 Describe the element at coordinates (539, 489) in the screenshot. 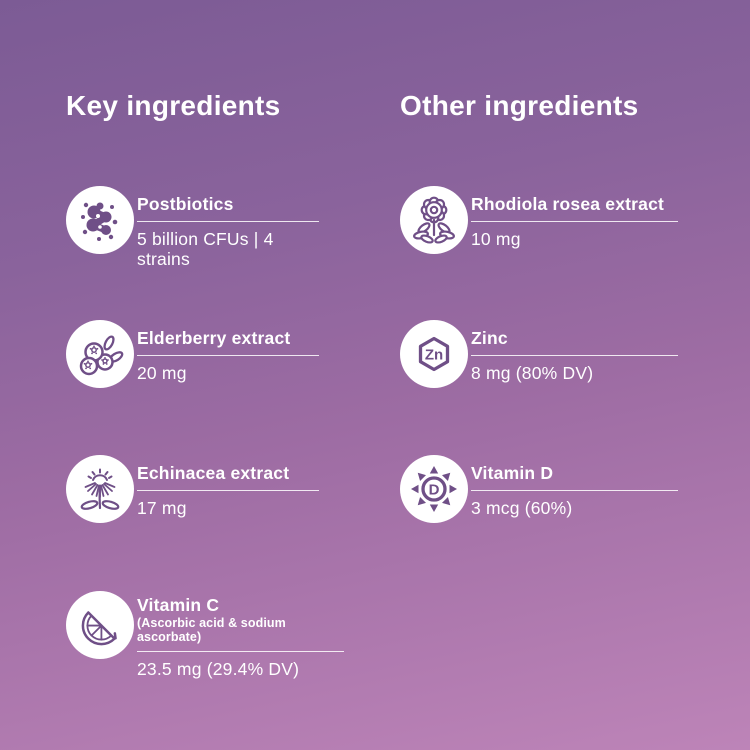

I see `row-vitamin-d: D Vitamin D 3 mcg (60%)` at that location.